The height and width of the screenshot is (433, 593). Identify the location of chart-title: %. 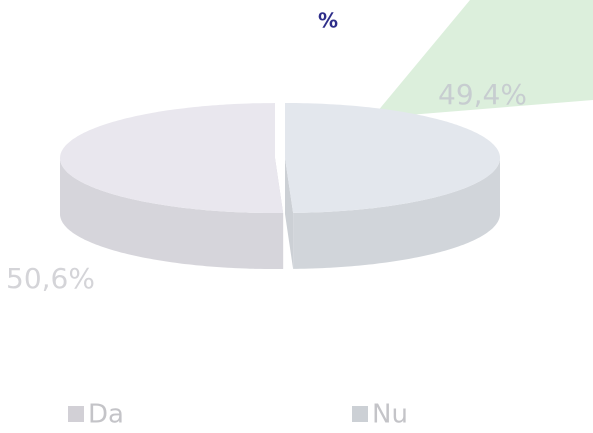
(328, 21).